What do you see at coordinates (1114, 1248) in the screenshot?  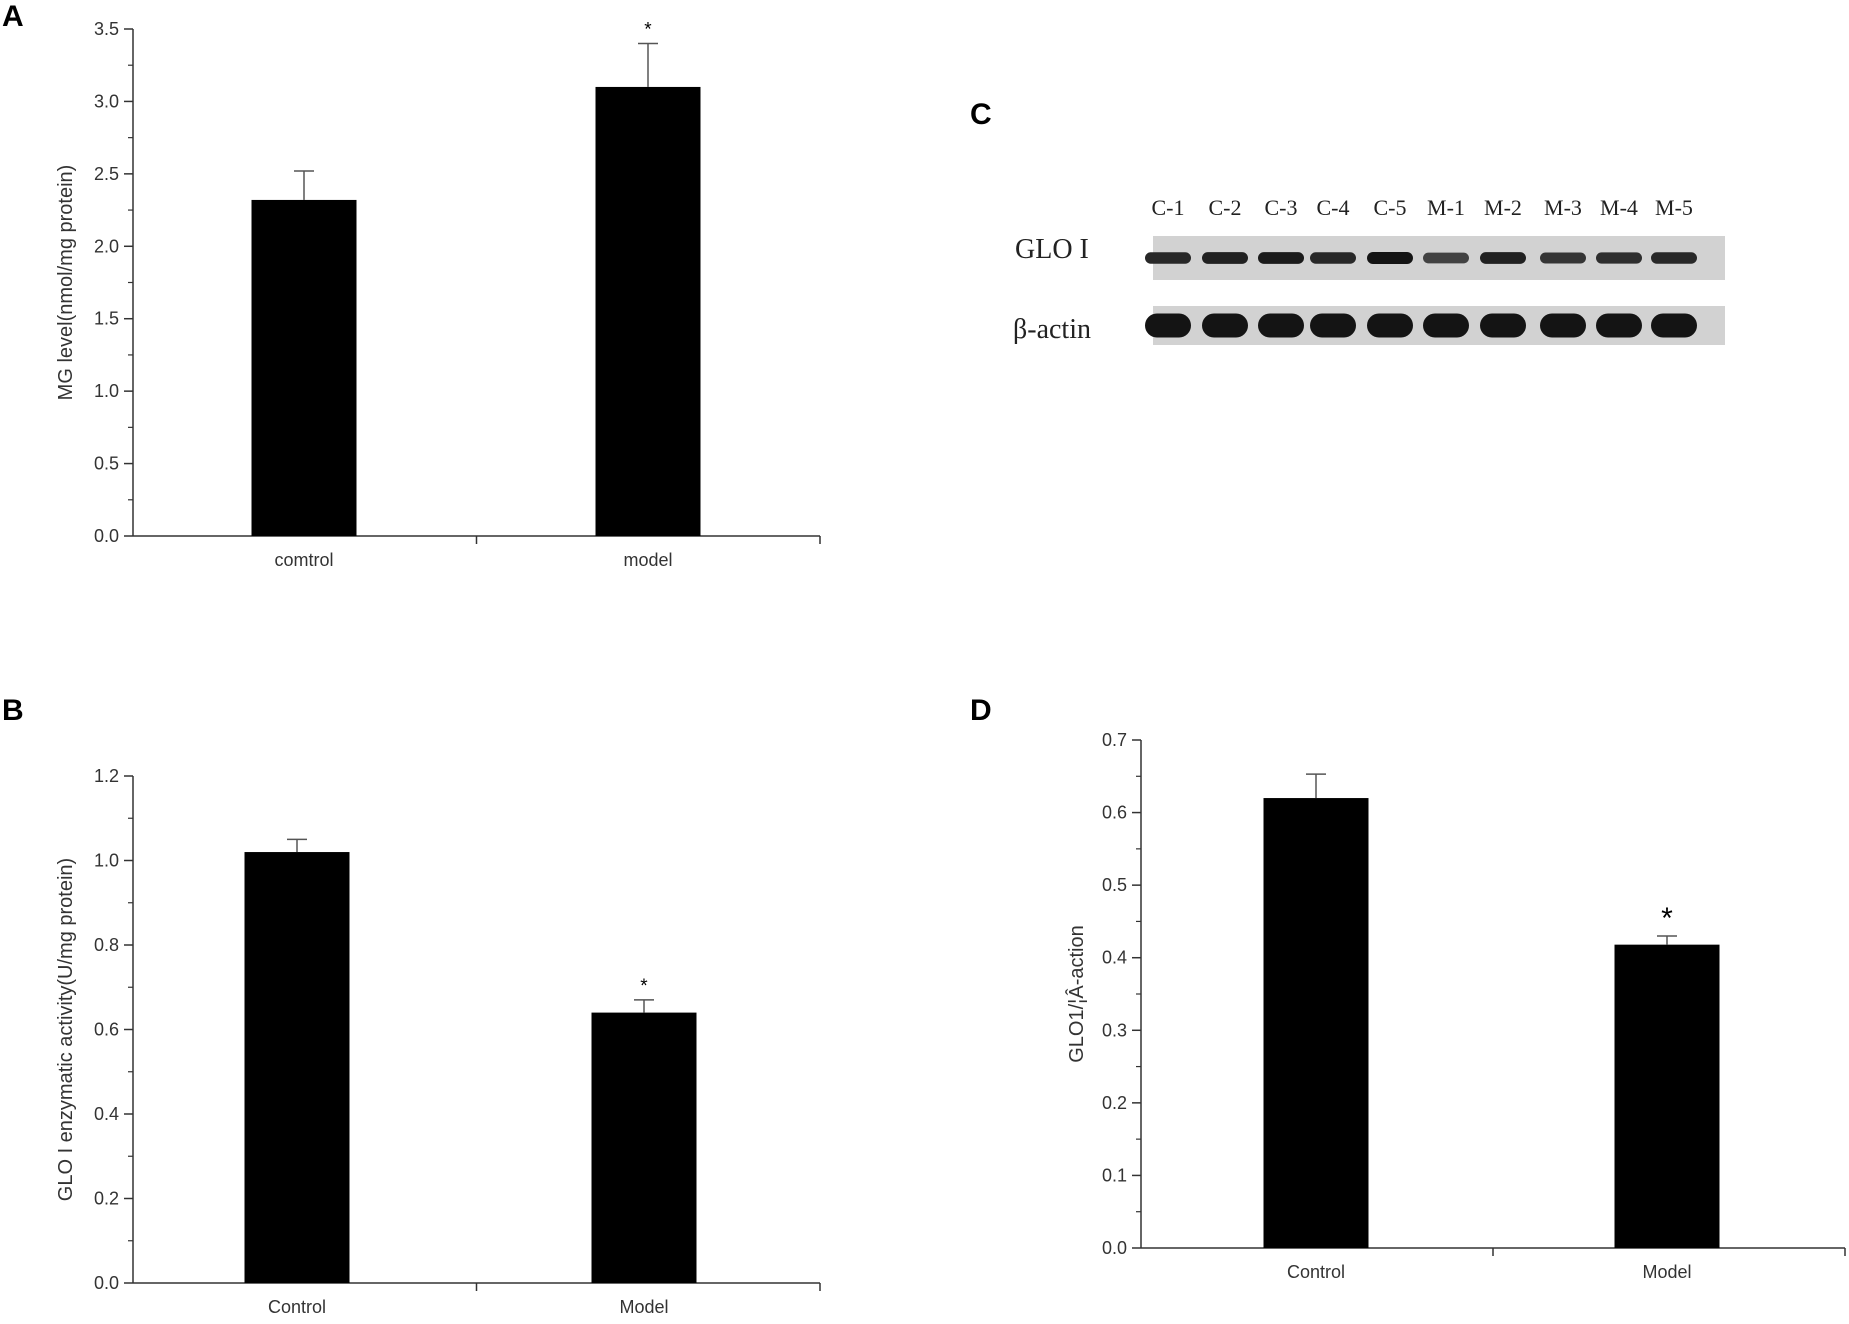 I see `y-tick-label-d: 0.0` at bounding box center [1114, 1248].